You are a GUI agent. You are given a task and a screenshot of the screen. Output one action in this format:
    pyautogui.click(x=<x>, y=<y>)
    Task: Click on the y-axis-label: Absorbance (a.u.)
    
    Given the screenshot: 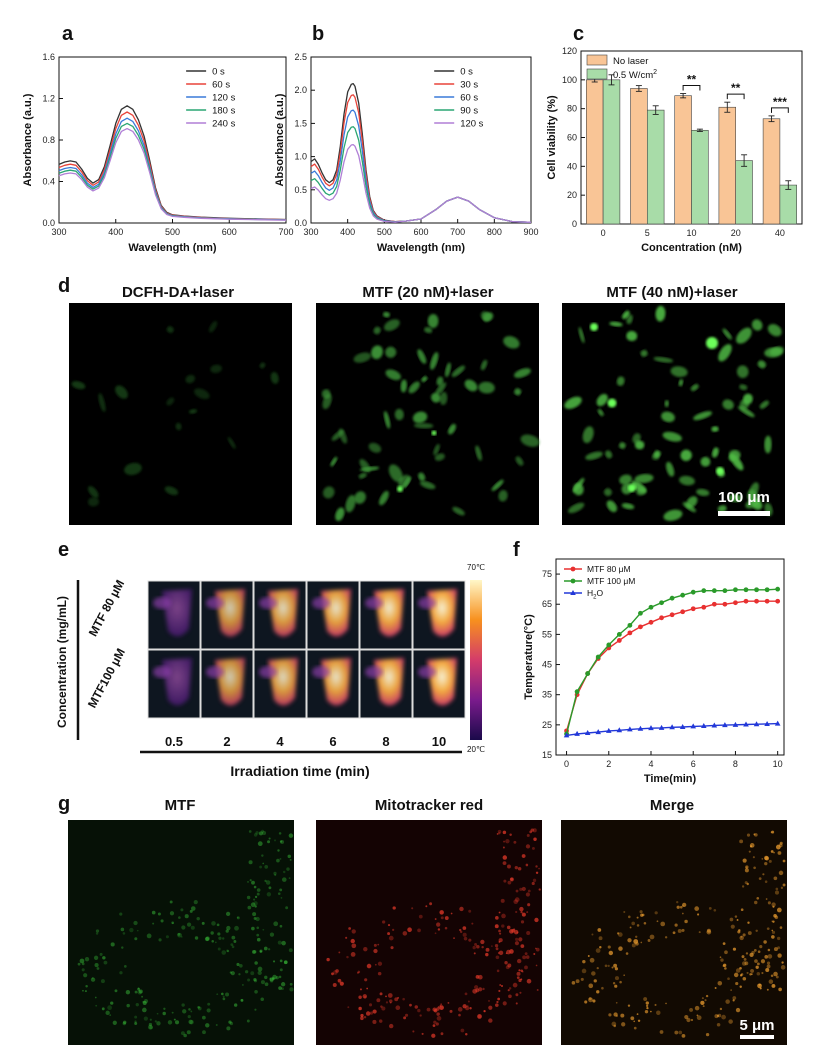 What is the action you would take?
    pyautogui.click(x=28, y=139)
    